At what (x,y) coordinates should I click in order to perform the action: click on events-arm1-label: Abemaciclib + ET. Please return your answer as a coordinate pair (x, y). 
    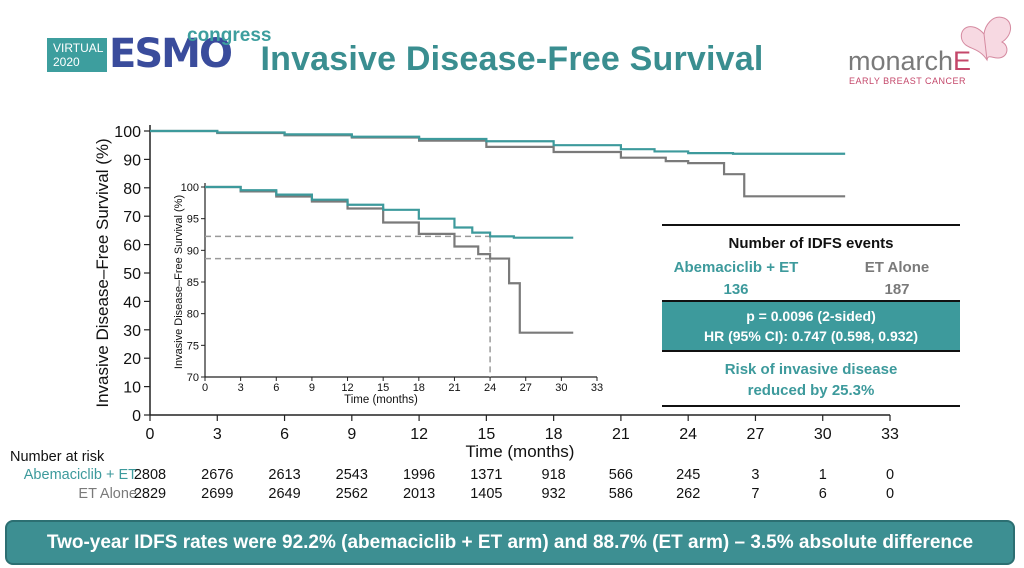
    Looking at the image, I should click on (736, 267).